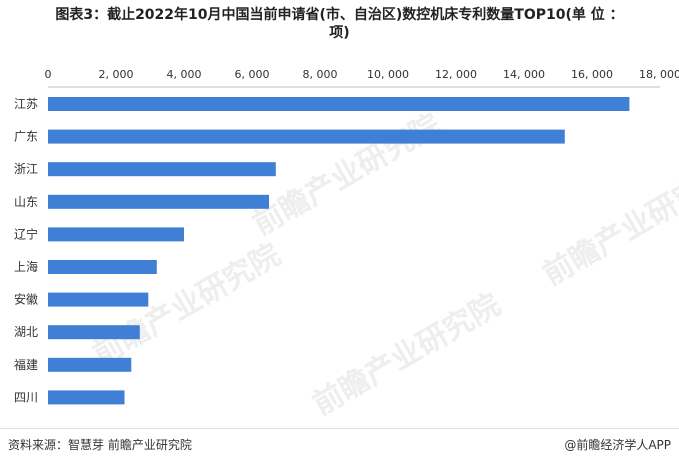  Describe the element at coordinates (339, 445) in the screenshot. I see `footer: 资料来源：智慧芽 前瞻产业研究院 @前瞻经济学人APP` at that location.